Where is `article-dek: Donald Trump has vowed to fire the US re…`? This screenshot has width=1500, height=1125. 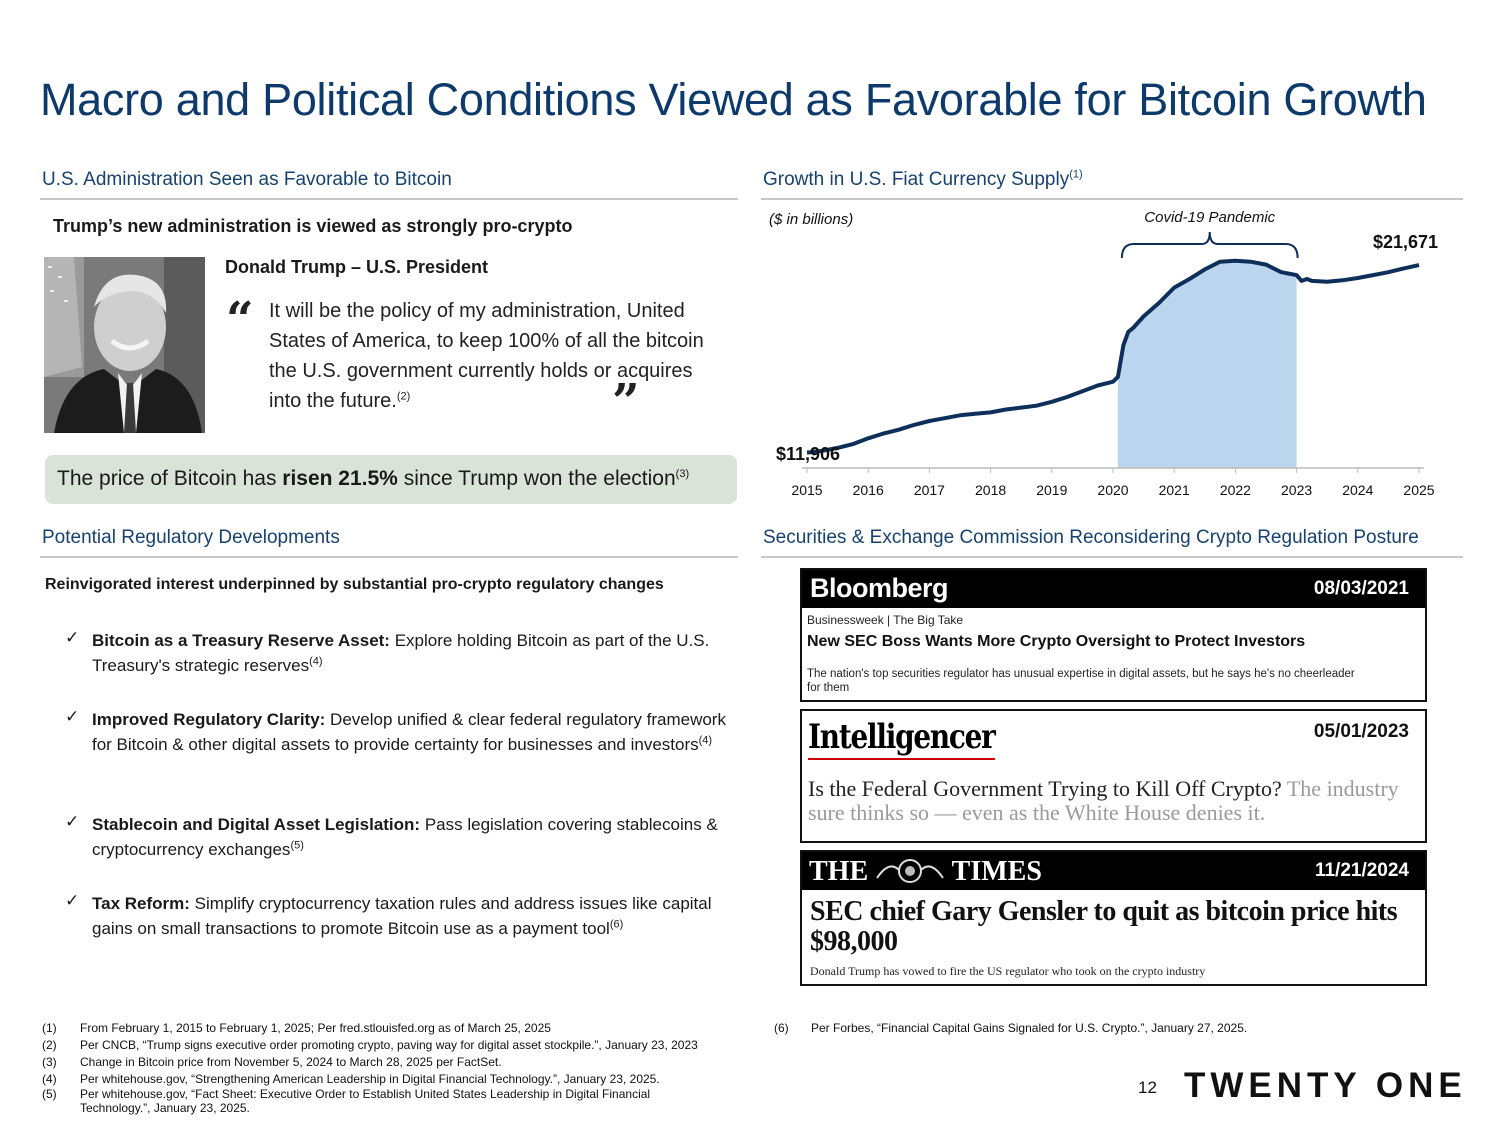 article-dek: Donald Trump has vowed to fire the US re… is located at coordinates (1008, 971).